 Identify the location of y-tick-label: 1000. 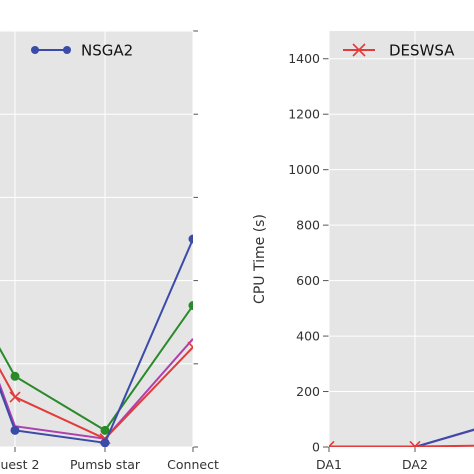
(304, 169).